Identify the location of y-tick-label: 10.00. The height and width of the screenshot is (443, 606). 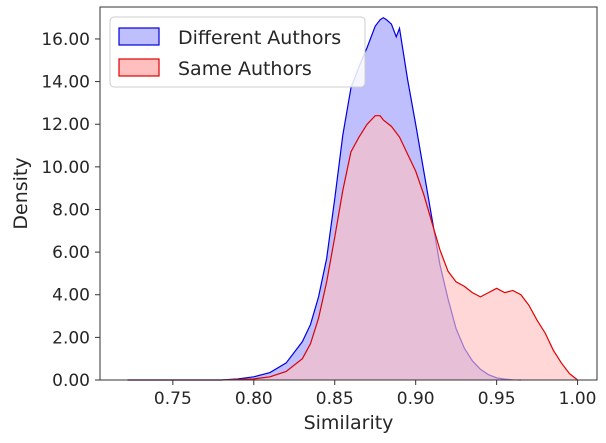
(65, 168).